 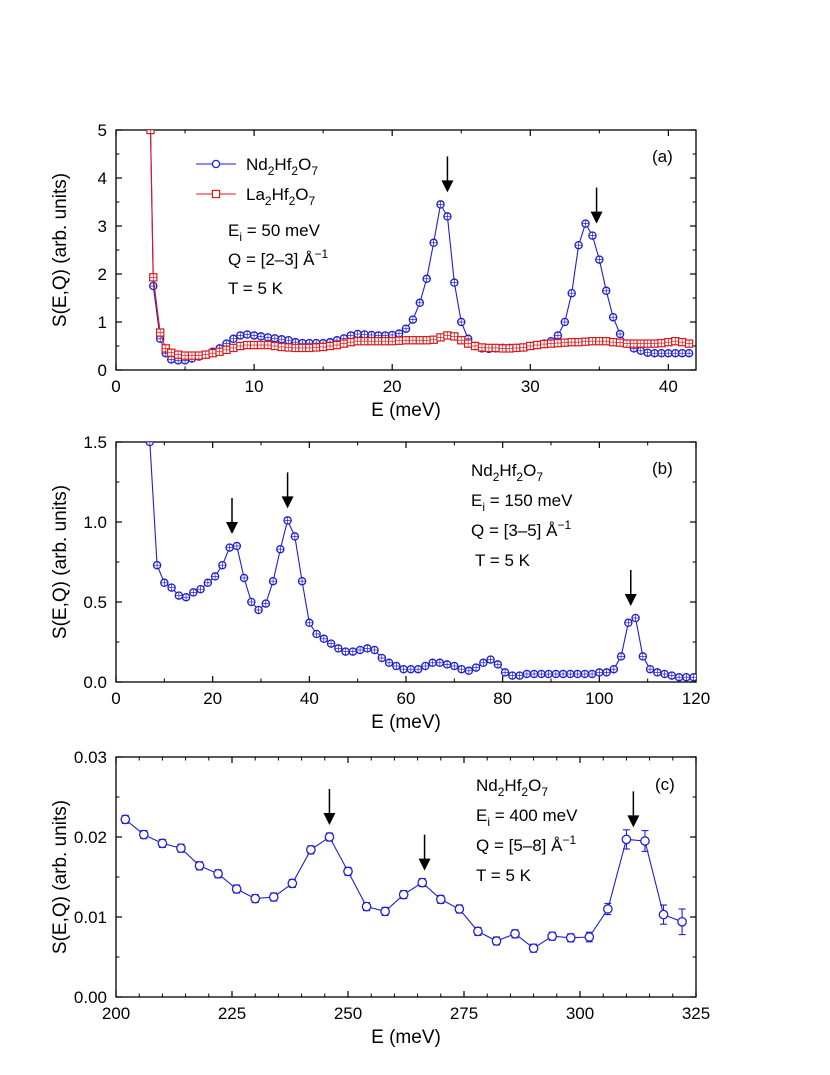 I want to click on y-tick-label: 1, so click(x=102, y=322).